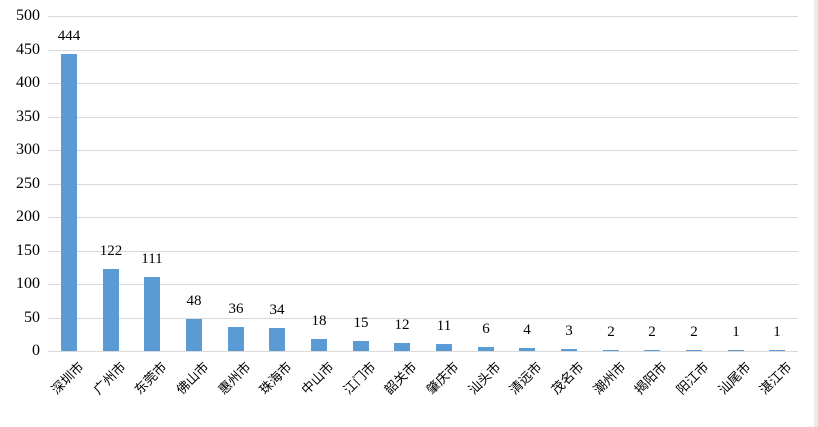 This screenshot has width=818, height=427. Describe the element at coordinates (28, 283) in the screenshot. I see `y-tick-label: 100` at that location.